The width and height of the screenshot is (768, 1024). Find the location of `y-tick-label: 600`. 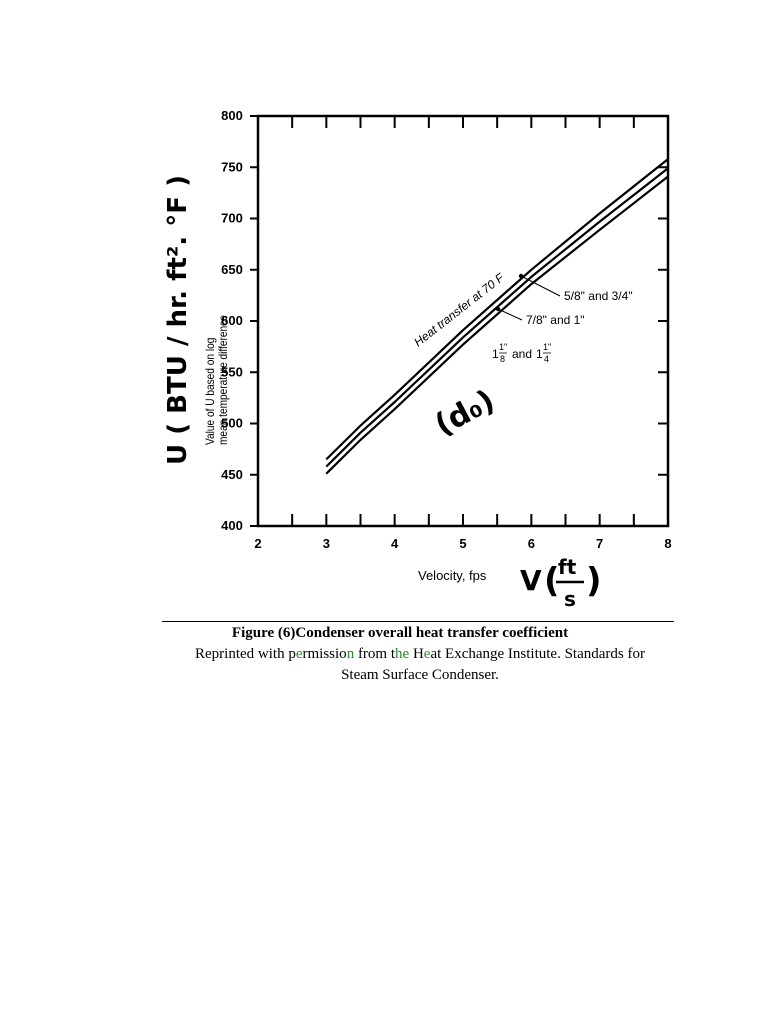

y-tick-label: 600 is located at coordinates (232, 320).